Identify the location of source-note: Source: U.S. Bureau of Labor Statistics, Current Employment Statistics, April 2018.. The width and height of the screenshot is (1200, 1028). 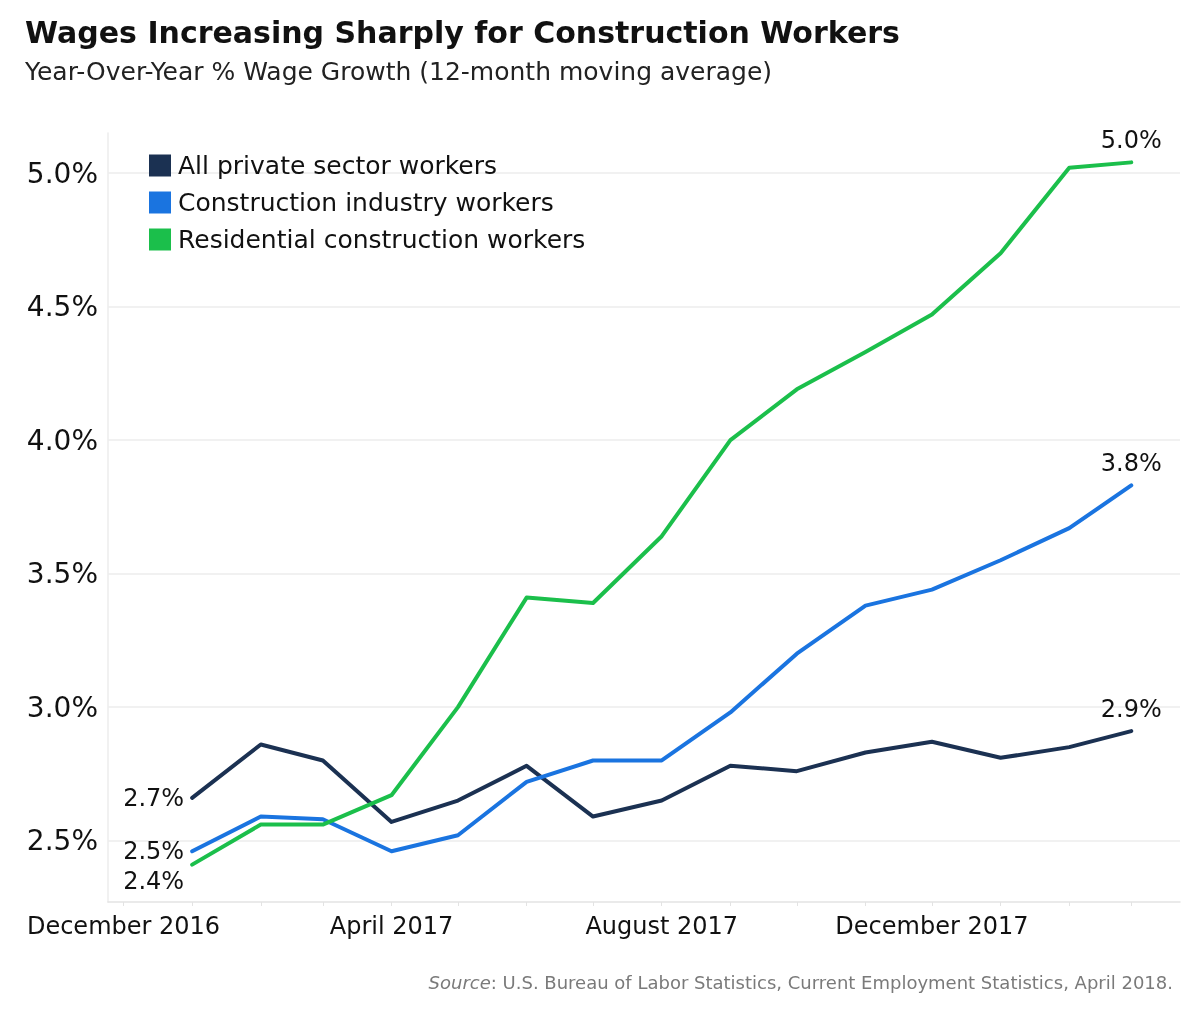
(801, 982).